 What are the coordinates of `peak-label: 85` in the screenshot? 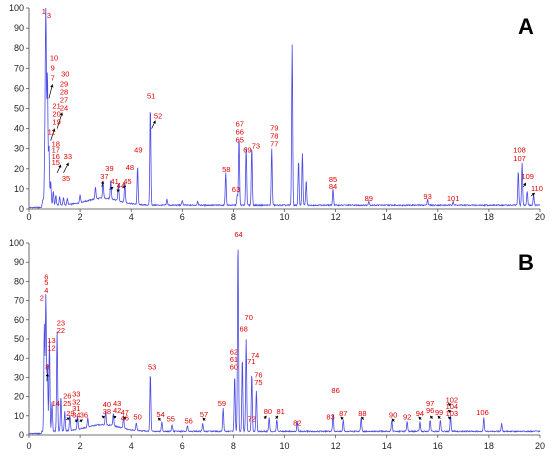 It's located at (333, 179).